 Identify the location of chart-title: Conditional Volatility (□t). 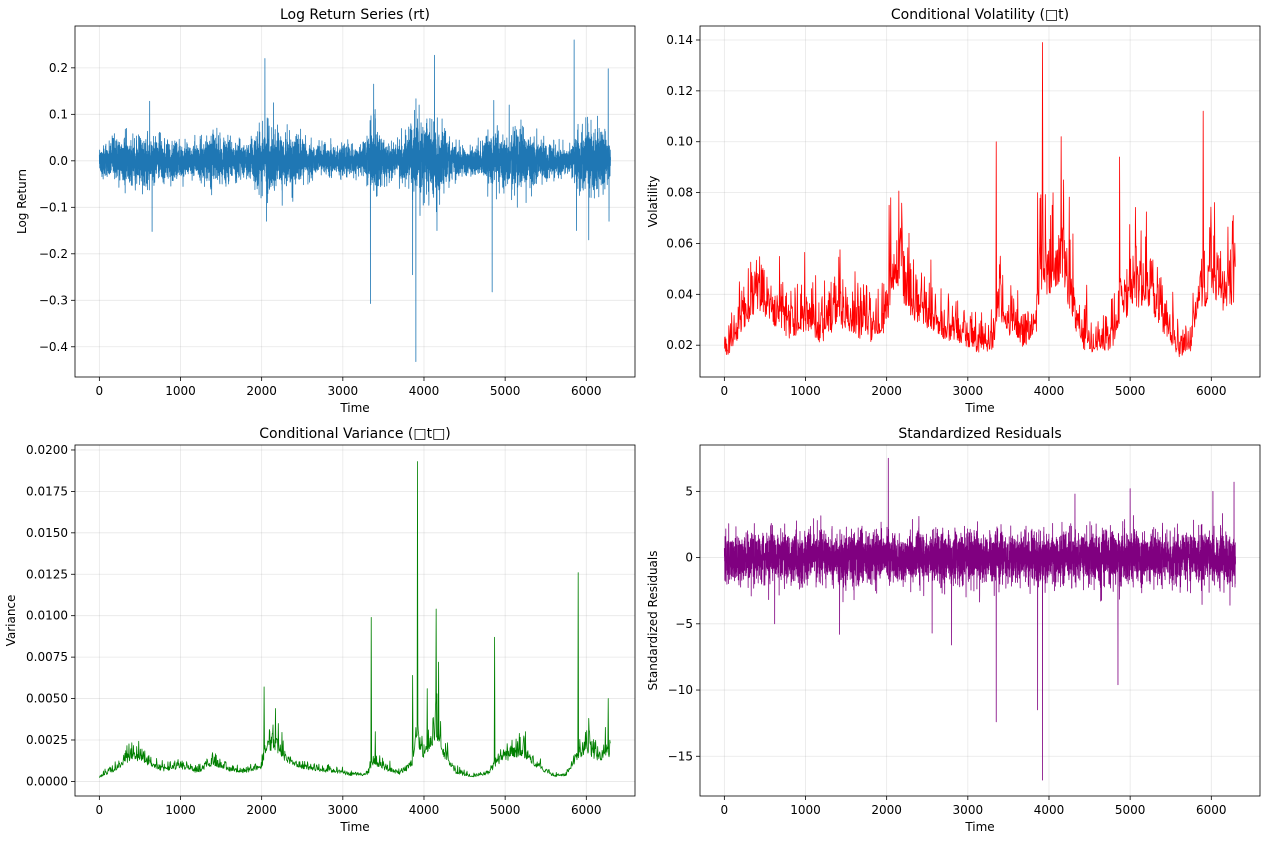
(980, 15).